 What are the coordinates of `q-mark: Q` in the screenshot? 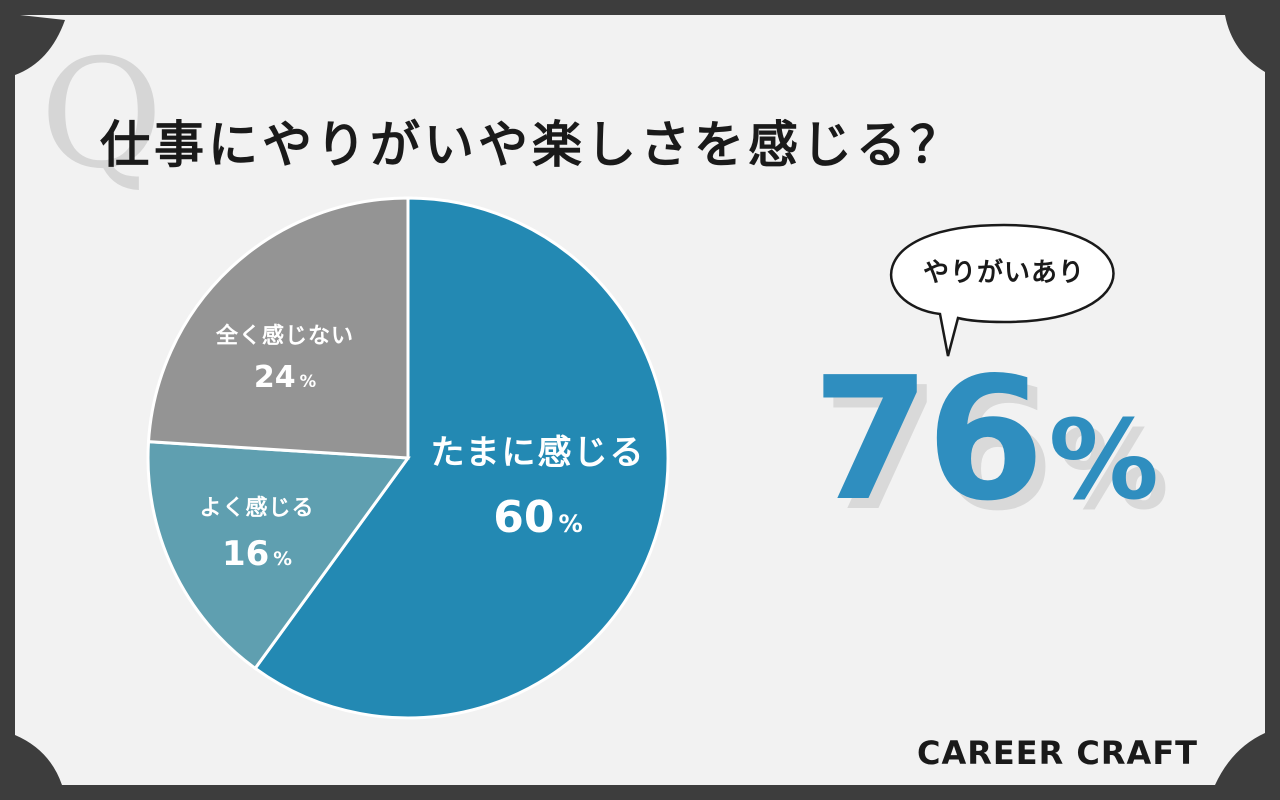 It's located at (101, 115).